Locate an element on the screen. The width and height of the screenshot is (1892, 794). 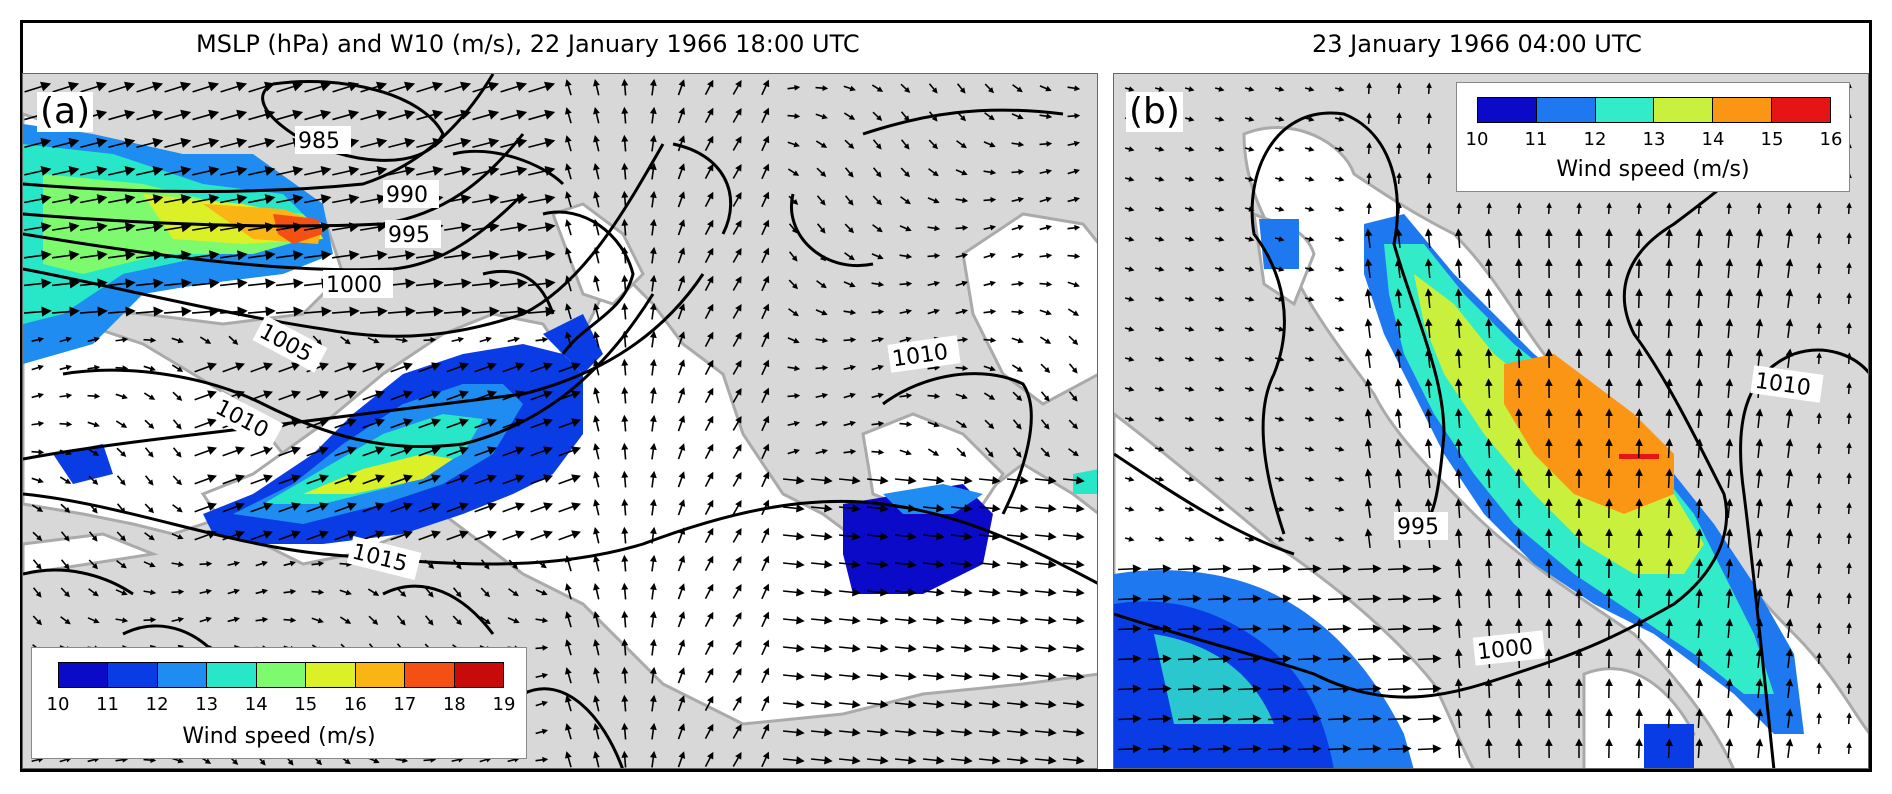
contour-label: 985 is located at coordinates (319, 141).